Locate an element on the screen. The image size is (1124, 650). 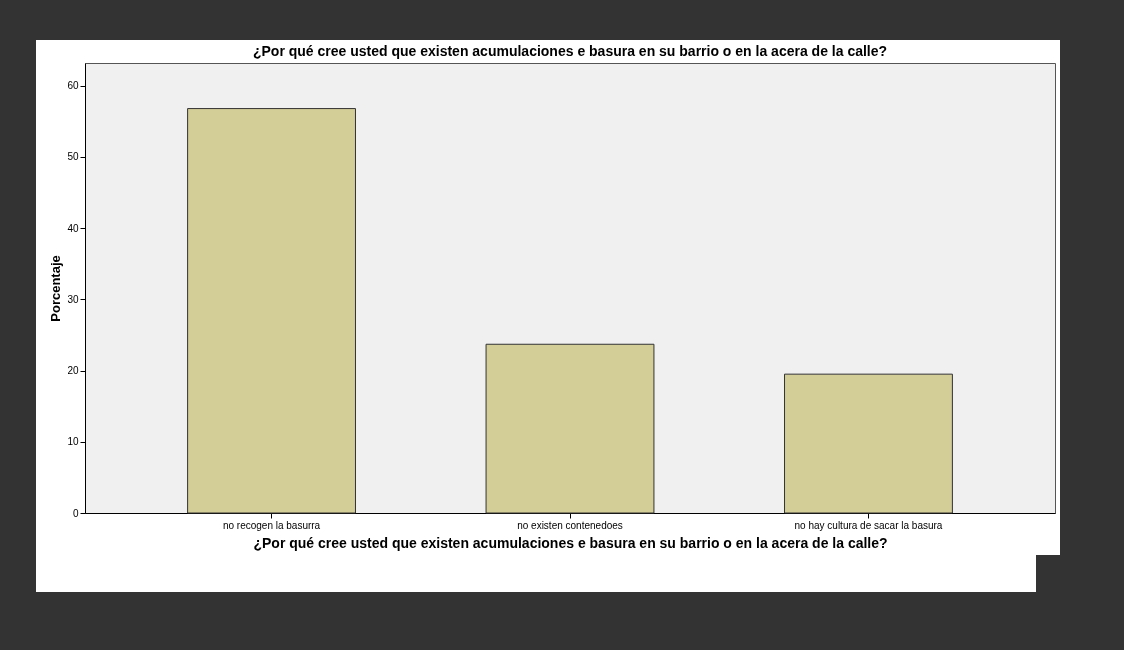
x-tick-label: no existen contenedoes is located at coordinates (570, 525).